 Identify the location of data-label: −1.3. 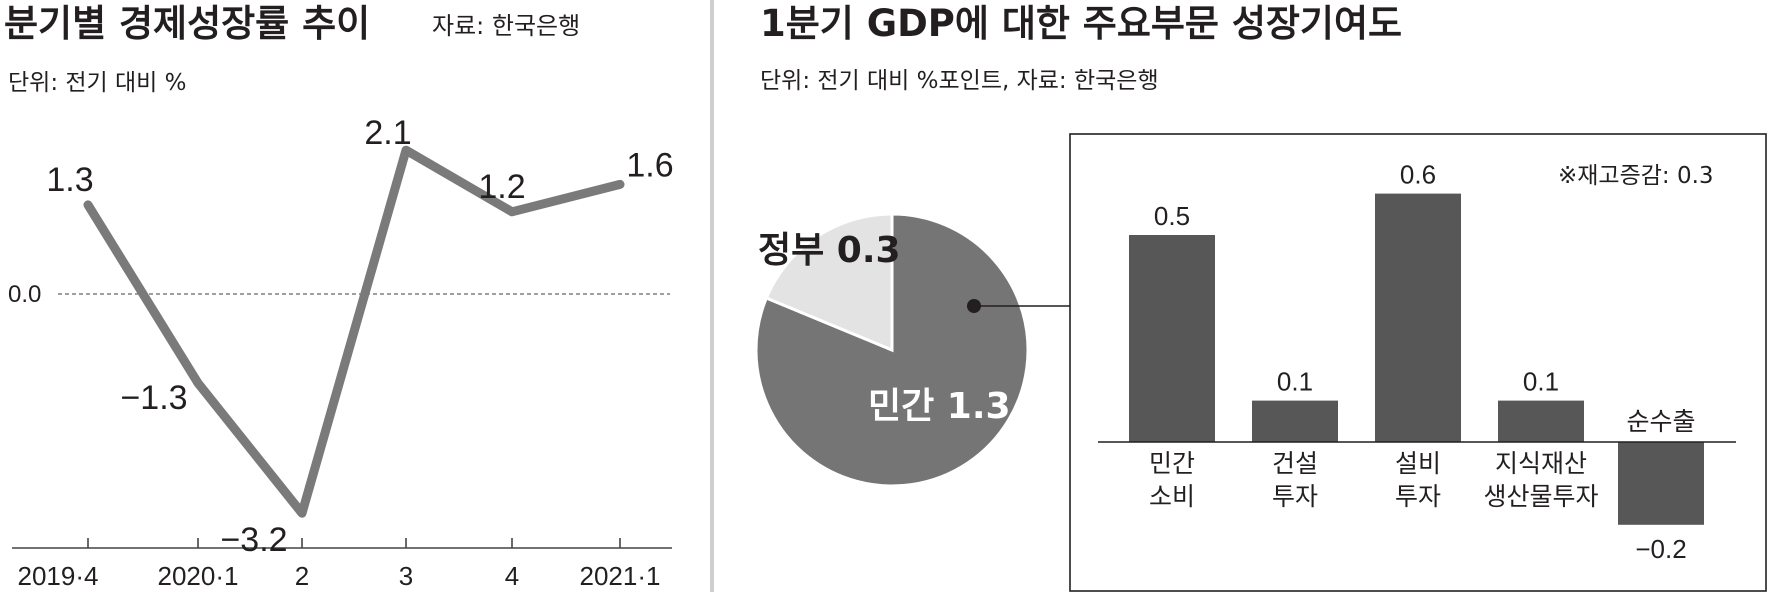
(153, 398).